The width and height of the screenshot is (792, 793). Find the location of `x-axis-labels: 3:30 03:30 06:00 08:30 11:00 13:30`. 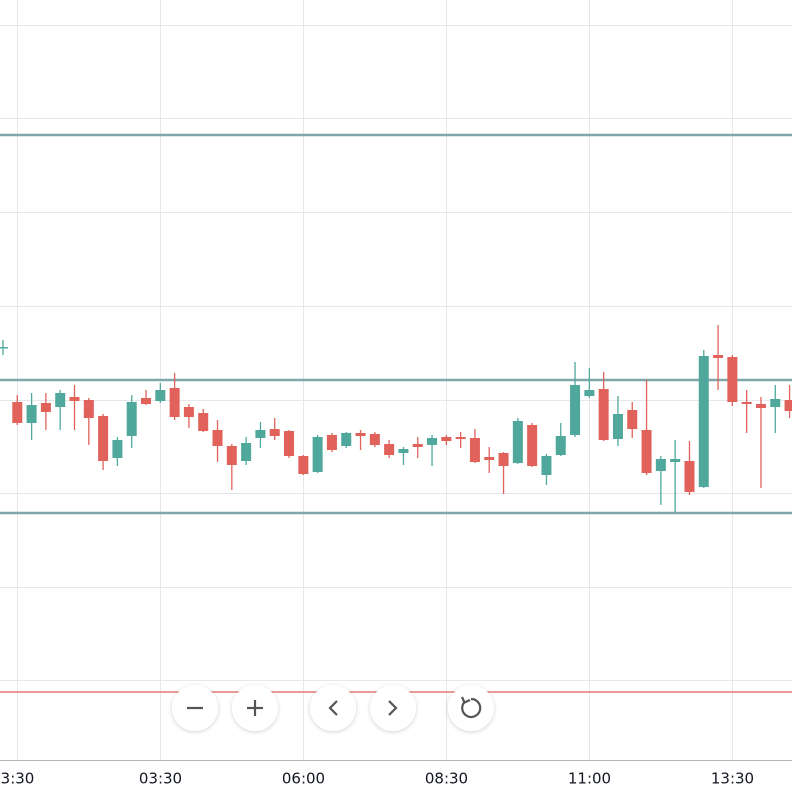

x-axis-labels: 3:30 03:30 06:00 08:30 11:00 13:30 is located at coordinates (377, 779).